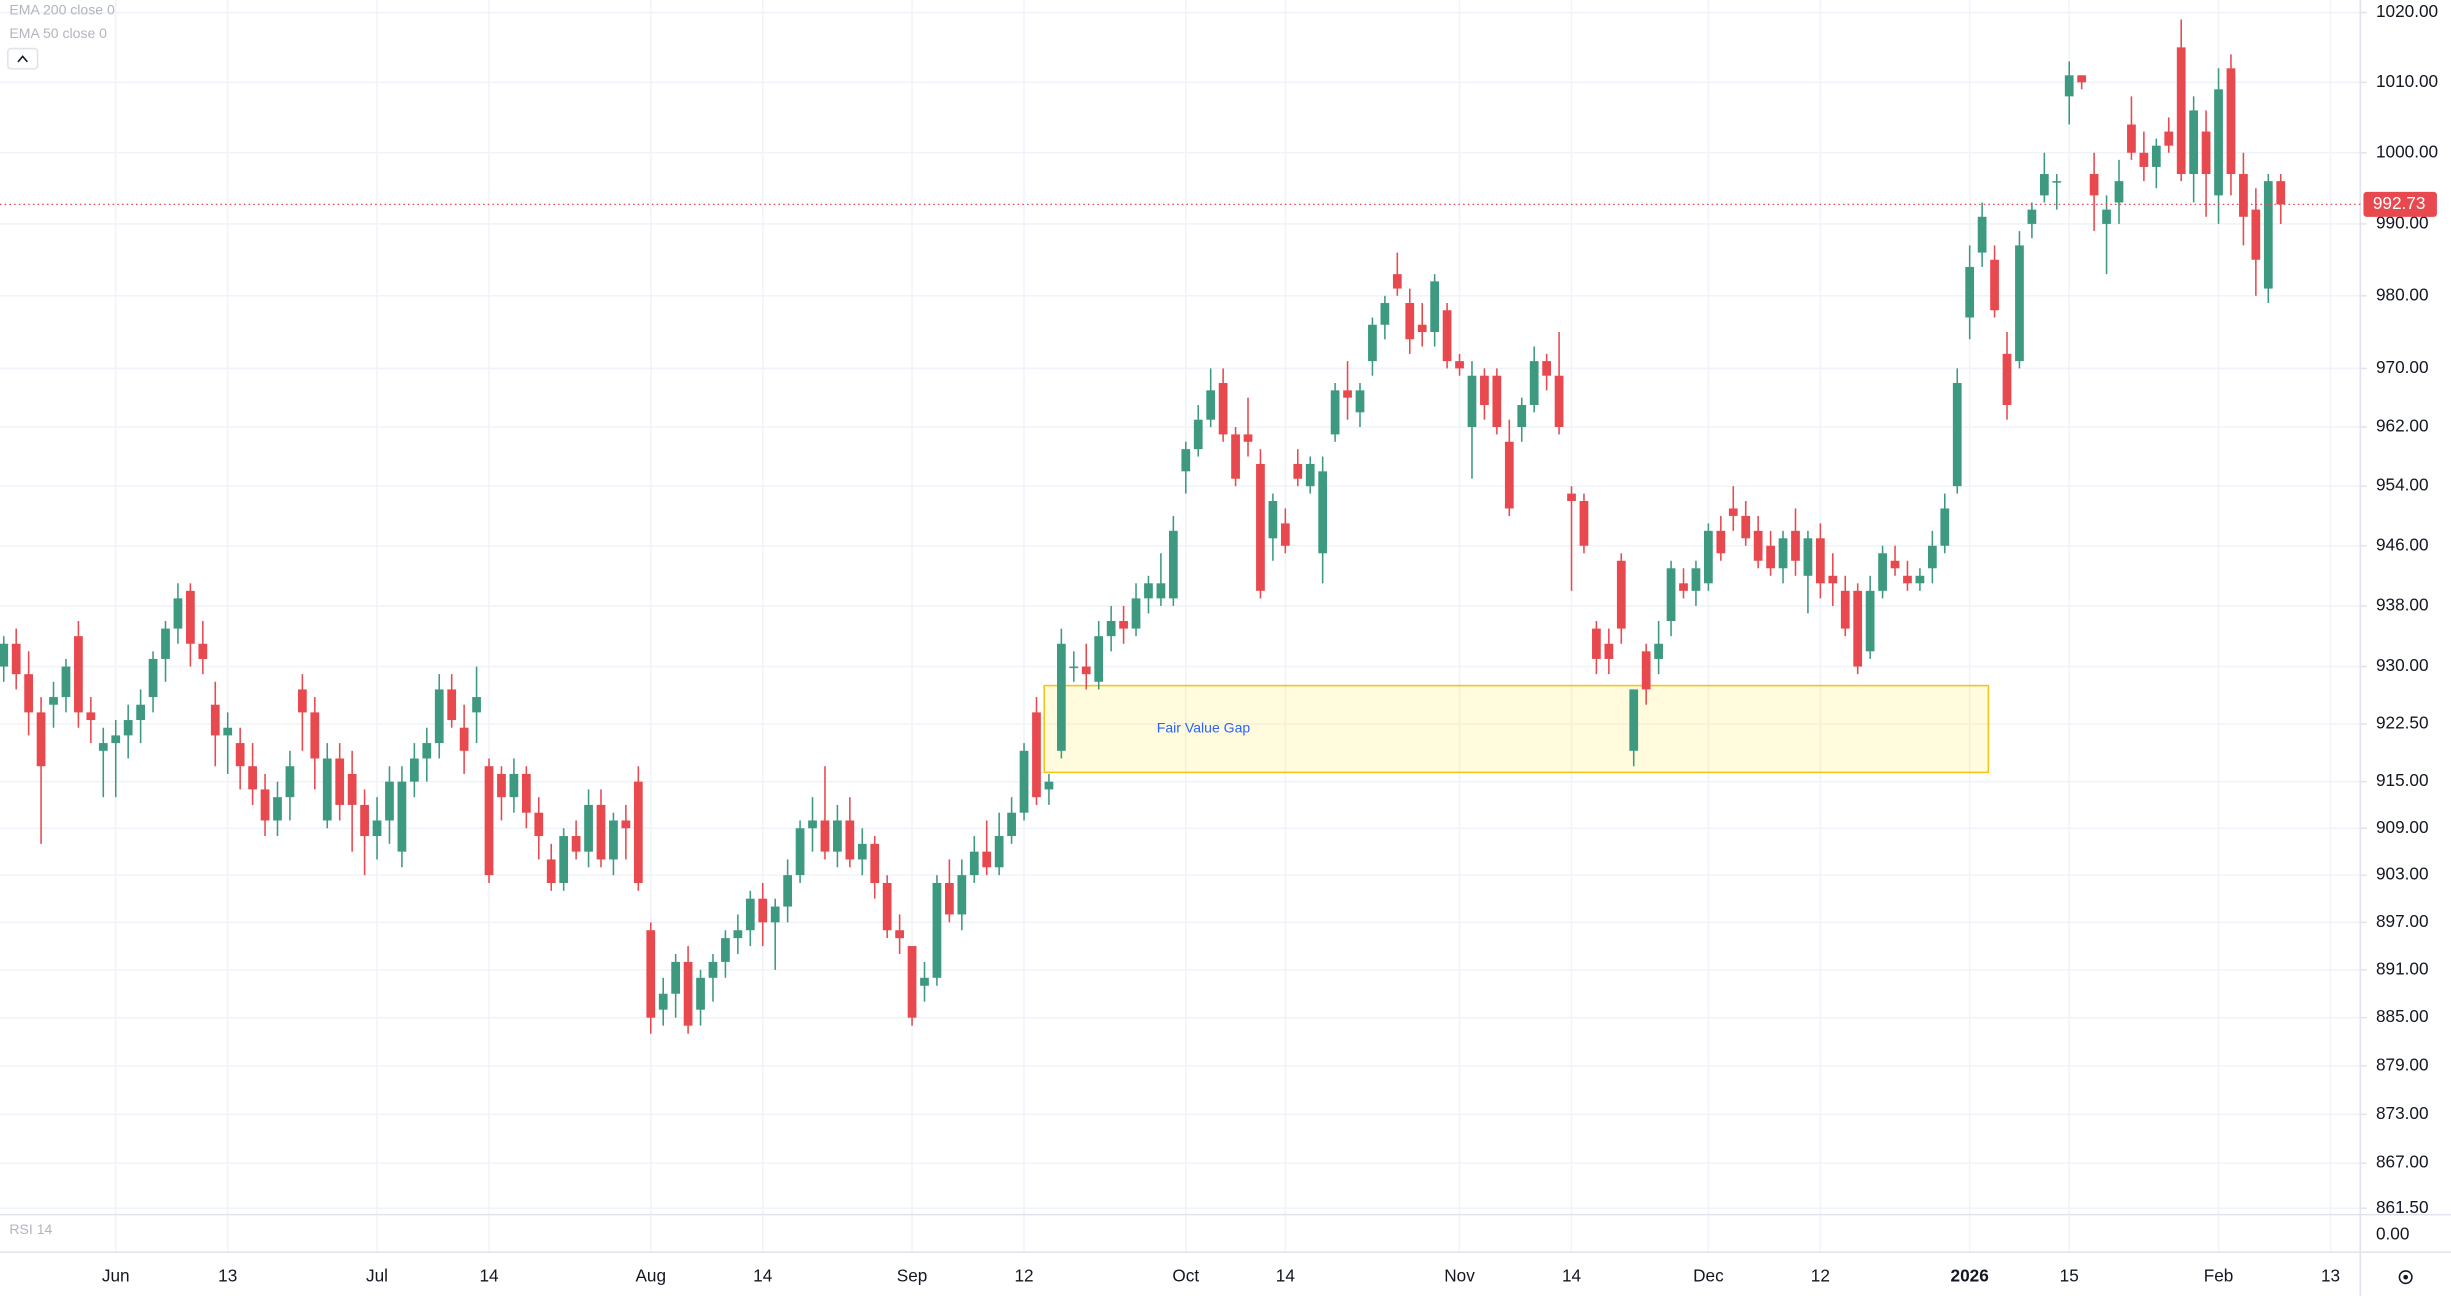 Image resolution: width=2451 pixels, height=1296 pixels. I want to click on y-tick-label: 938.00, so click(2402, 604).